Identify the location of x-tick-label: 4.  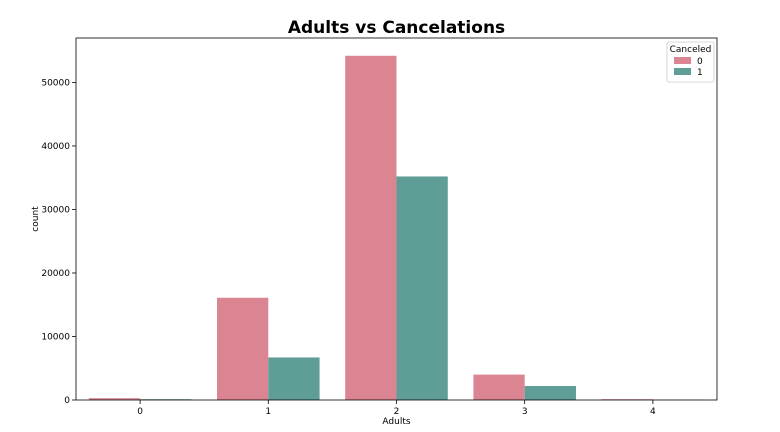
(653, 412).